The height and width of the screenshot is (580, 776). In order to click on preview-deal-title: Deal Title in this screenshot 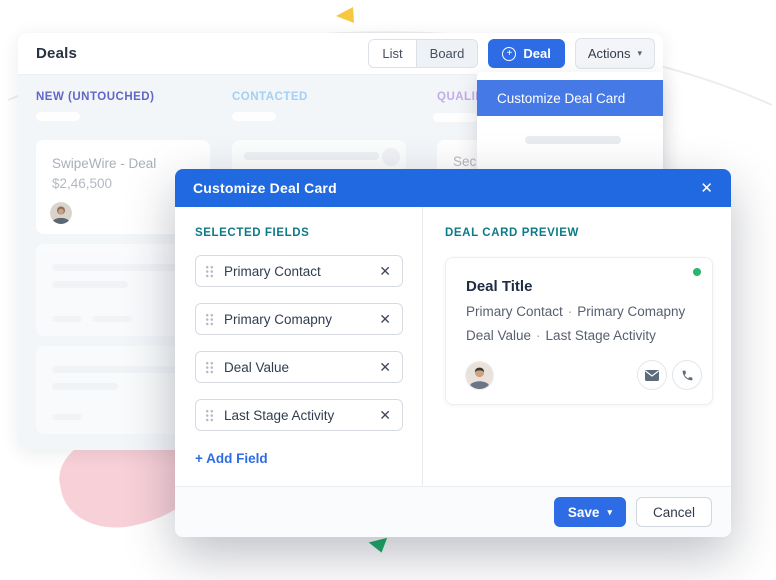, I will do `click(499, 286)`.